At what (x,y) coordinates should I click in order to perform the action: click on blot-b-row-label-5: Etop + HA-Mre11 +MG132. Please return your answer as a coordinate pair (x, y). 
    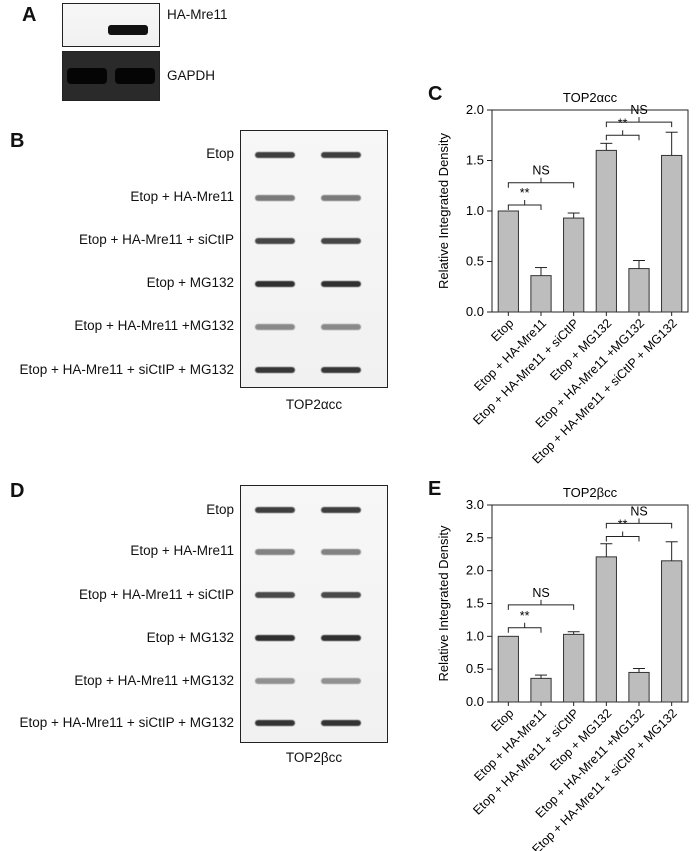
    Looking at the image, I should click on (154, 325).